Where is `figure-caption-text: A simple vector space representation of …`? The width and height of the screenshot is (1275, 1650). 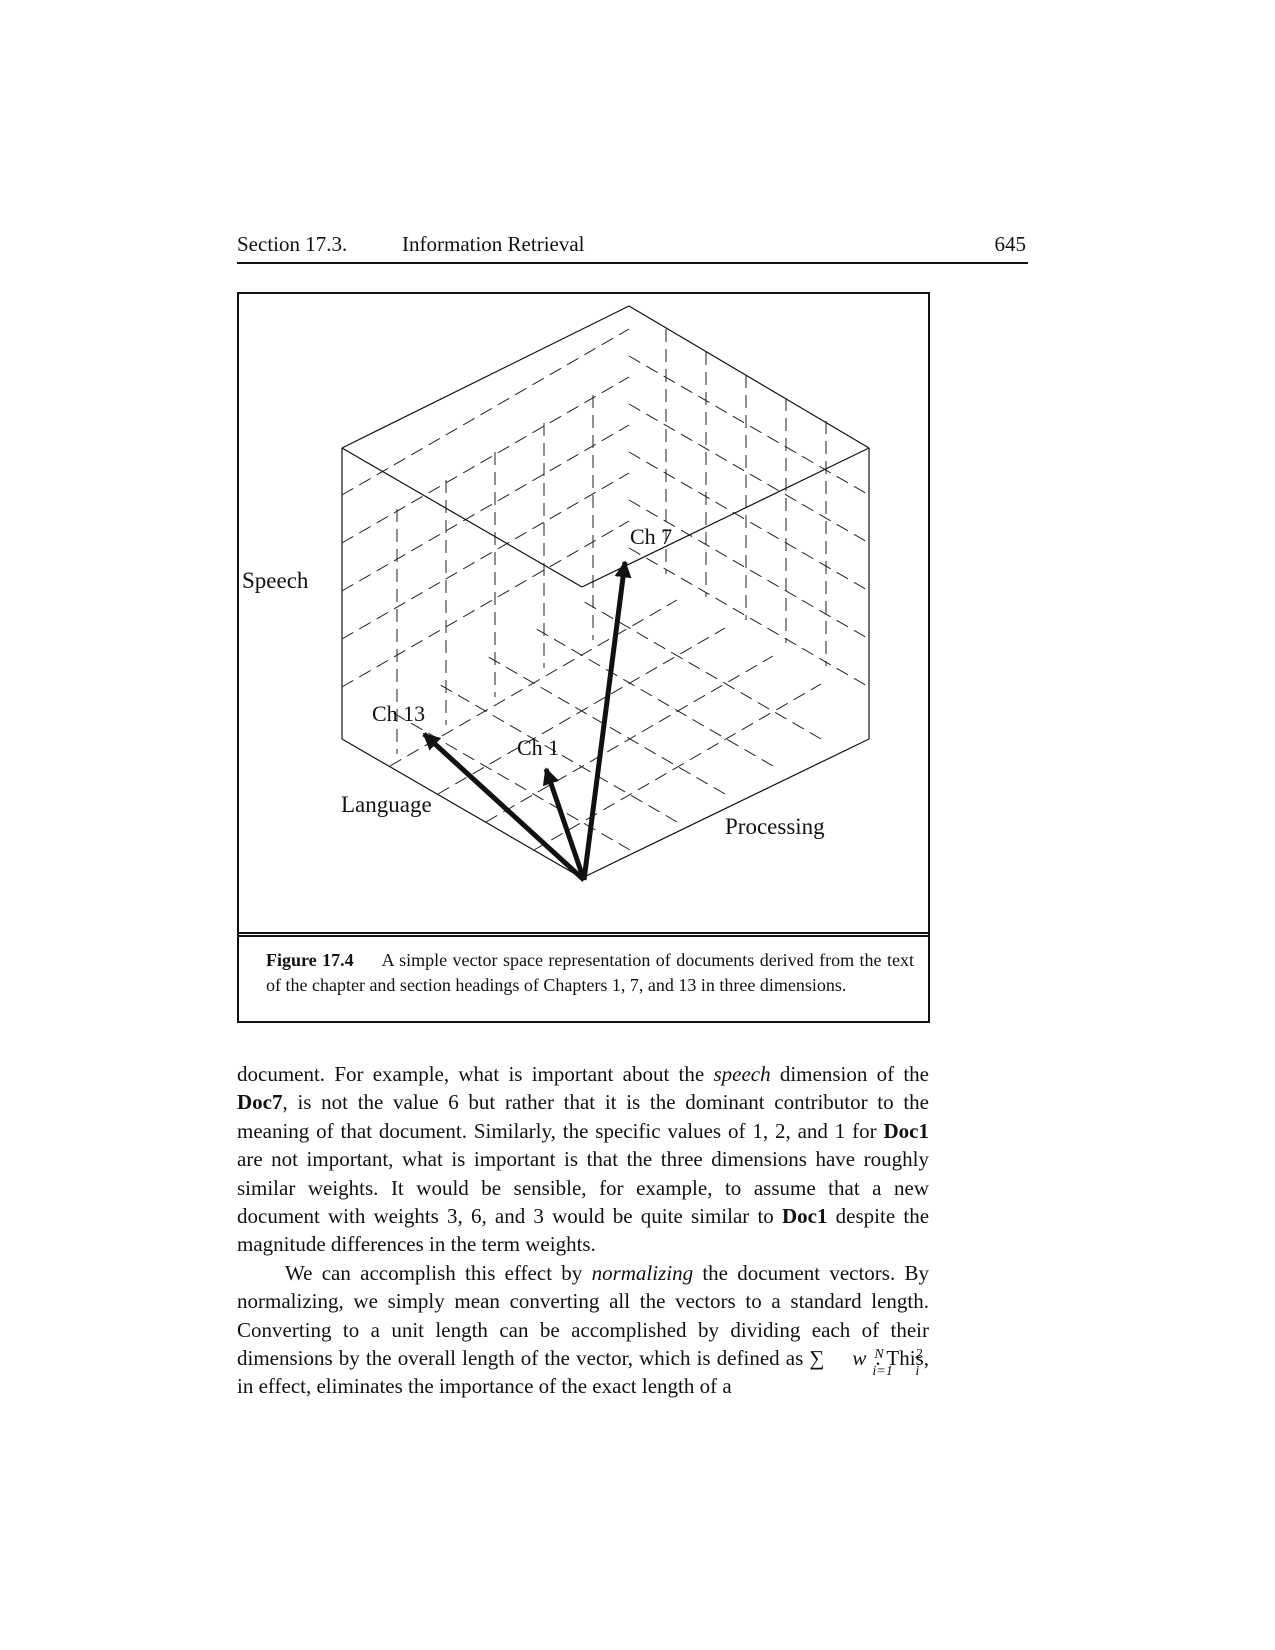 figure-caption-text: A simple vector space representation of … is located at coordinates (590, 972).